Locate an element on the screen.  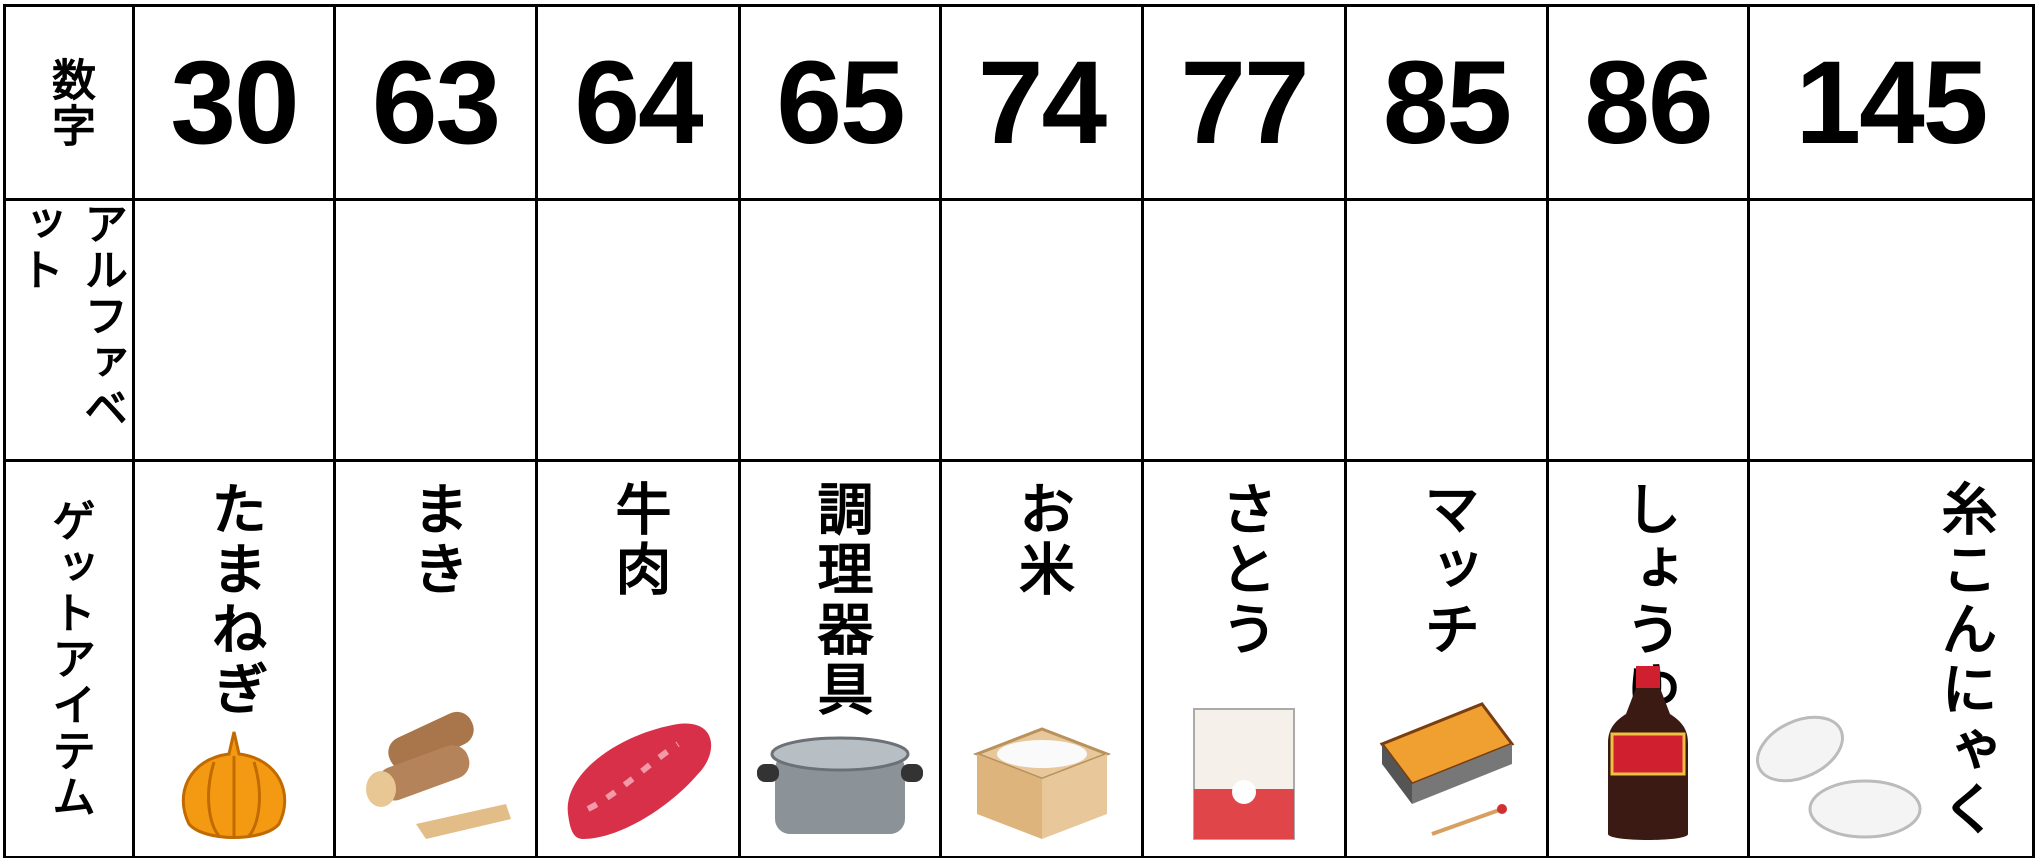
item-cell: マッチ is located at coordinates (1446, 658).